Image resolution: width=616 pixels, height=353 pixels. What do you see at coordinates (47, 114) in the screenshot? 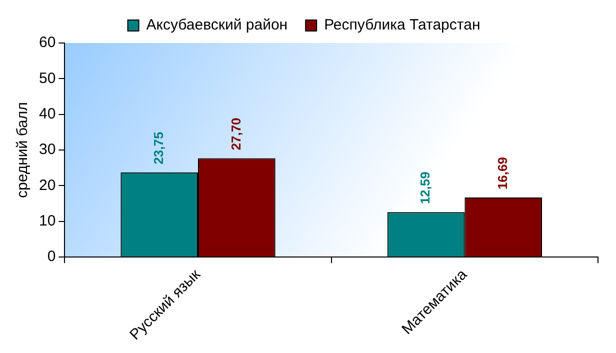
I see `y-tick-label: 40` at bounding box center [47, 114].